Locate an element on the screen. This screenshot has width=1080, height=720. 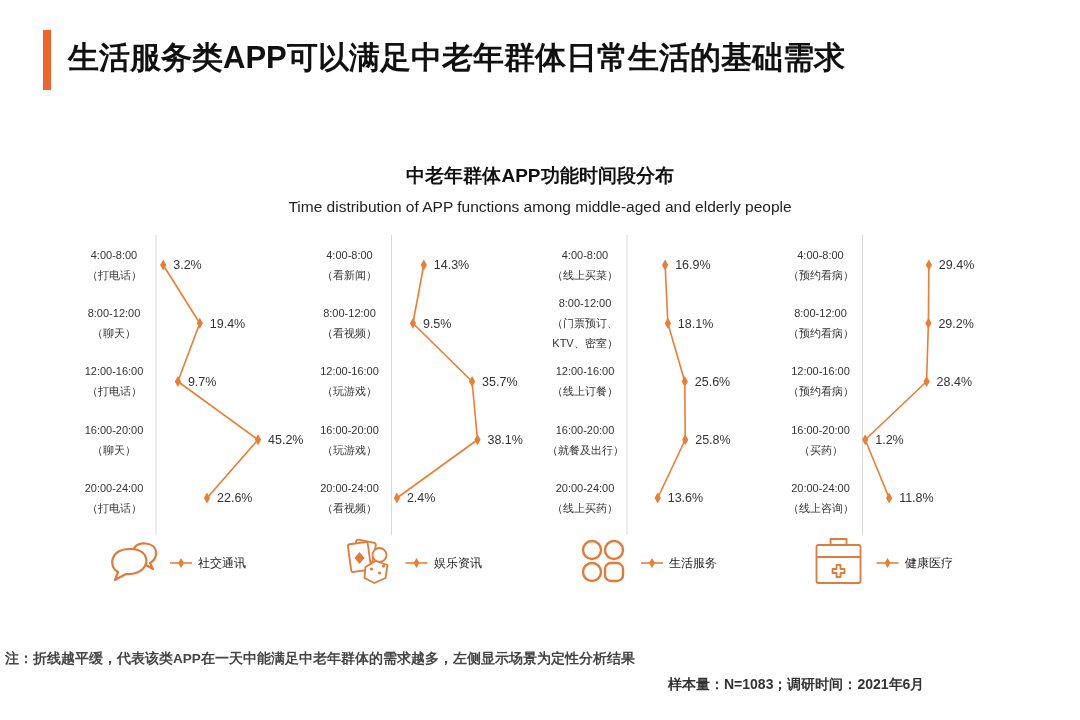
y-tick-label: 8:00-12:00 （看视频） is located at coordinates (349, 323).